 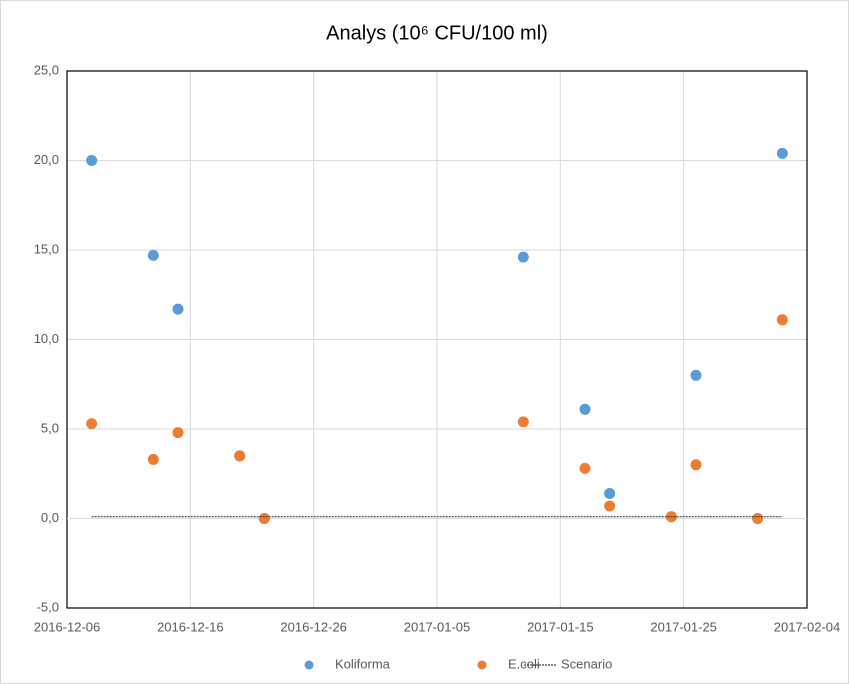 I want to click on y-tick-label: 5,0, so click(x=50, y=427).